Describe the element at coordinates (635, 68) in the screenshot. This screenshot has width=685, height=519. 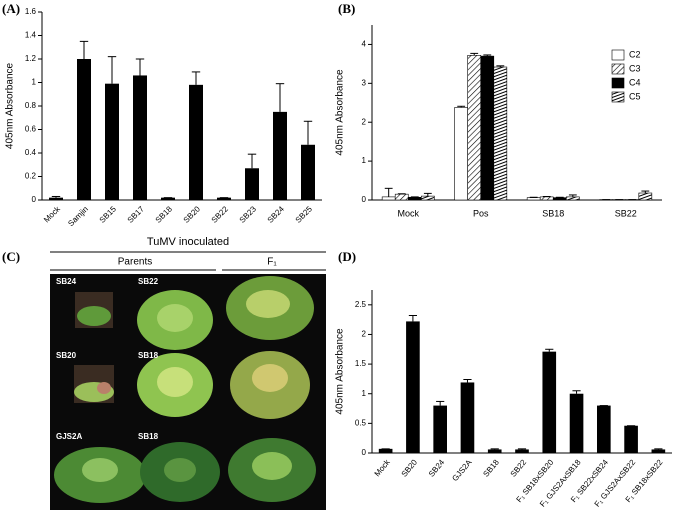
I see `legend-label: C3` at that location.